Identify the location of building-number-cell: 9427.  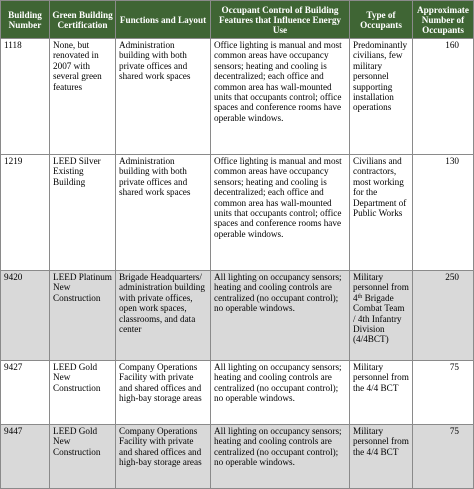
(25, 392).